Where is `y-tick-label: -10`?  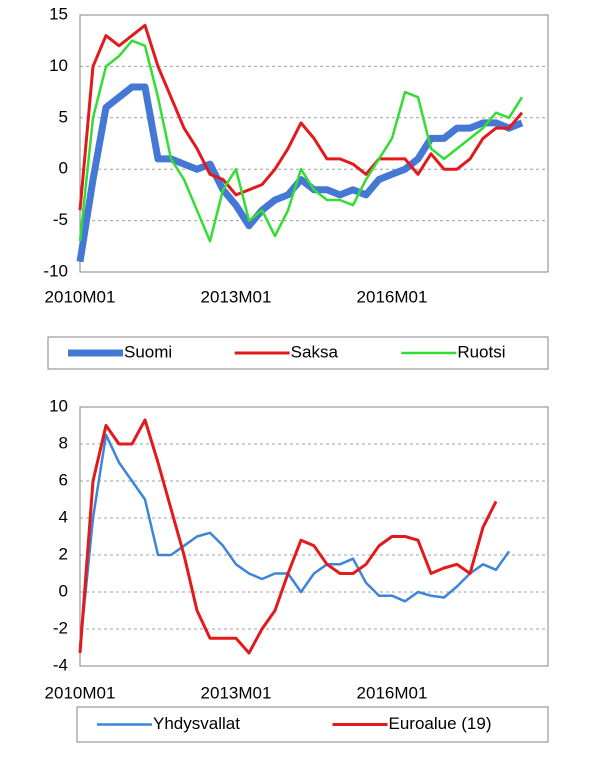 y-tick-label: -10 is located at coordinates (55, 270).